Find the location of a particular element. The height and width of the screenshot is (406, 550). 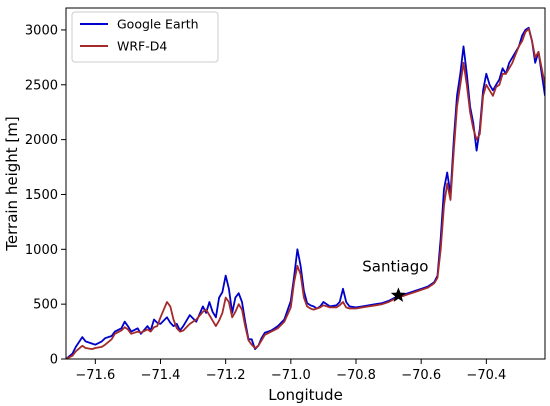

x-tick-label: −70.4 is located at coordinates (486, 375).